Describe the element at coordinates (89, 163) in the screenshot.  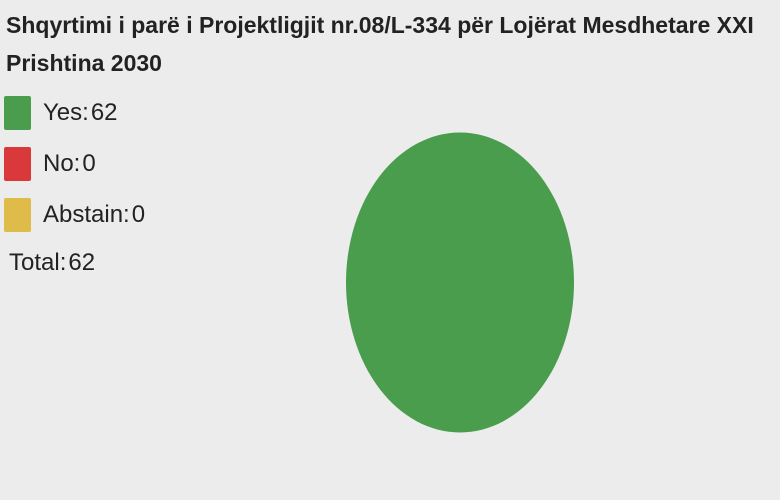
I see `legend-value-no: 0` at that location.